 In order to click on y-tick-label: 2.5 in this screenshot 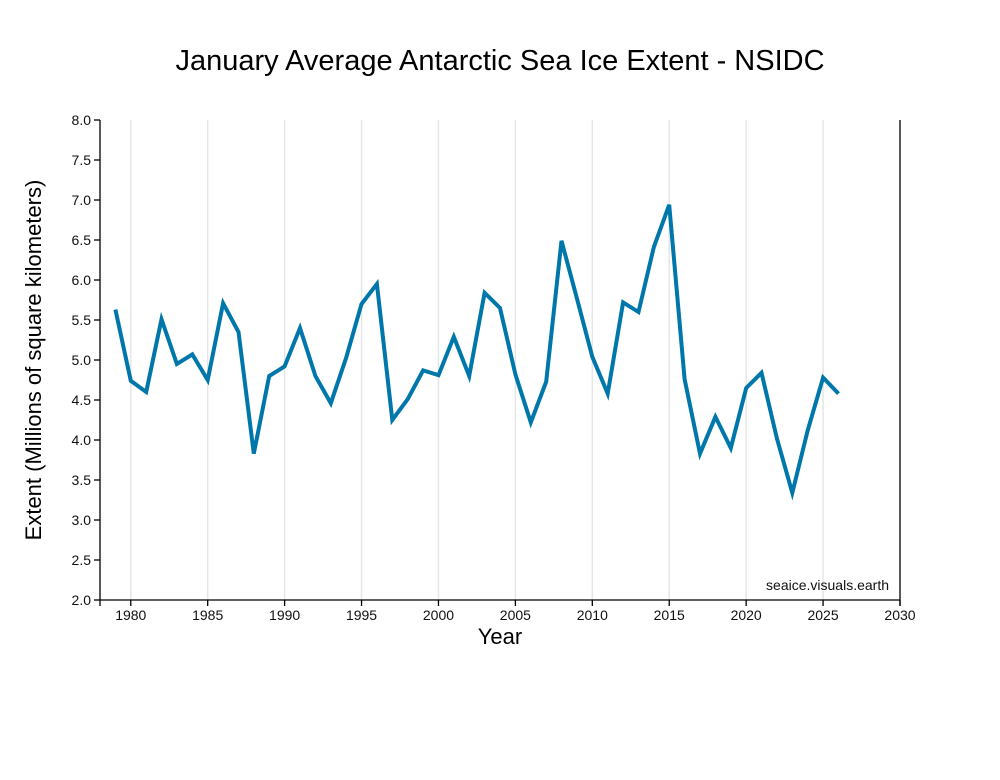, I will do `click(82, 560)`.